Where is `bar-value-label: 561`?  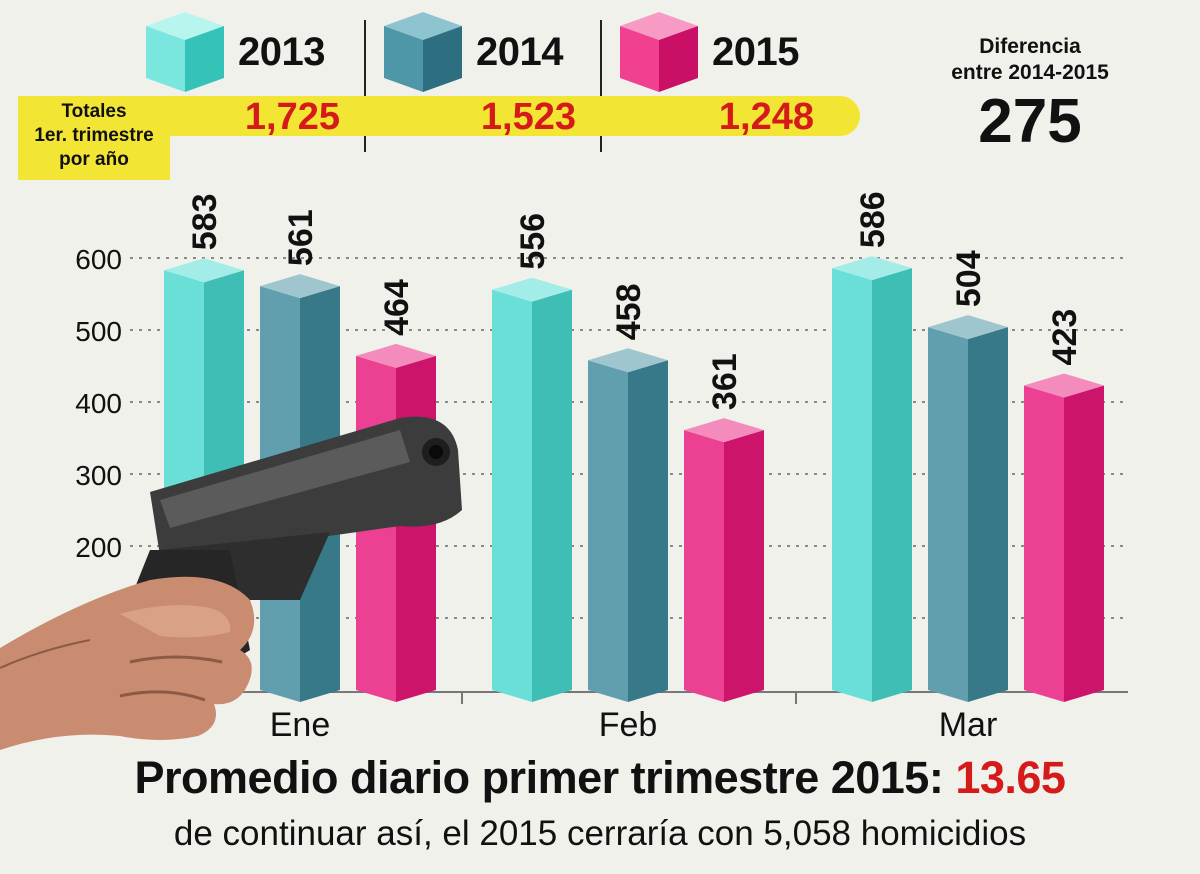
bar-value-label: 561 is located at coordinates (301, 237).